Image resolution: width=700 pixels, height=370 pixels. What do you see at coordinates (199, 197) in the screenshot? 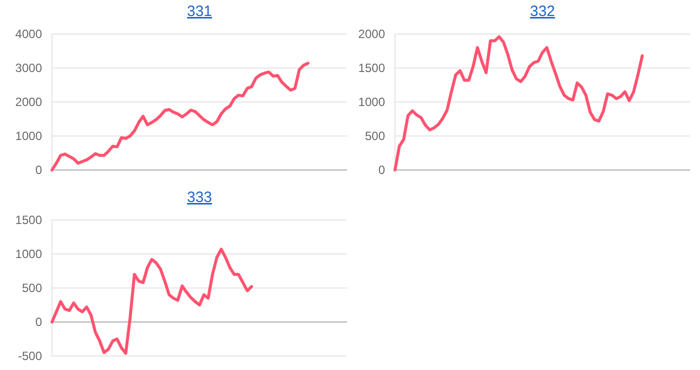
I see `chart-title: 333` at bounding box center [199, 197].